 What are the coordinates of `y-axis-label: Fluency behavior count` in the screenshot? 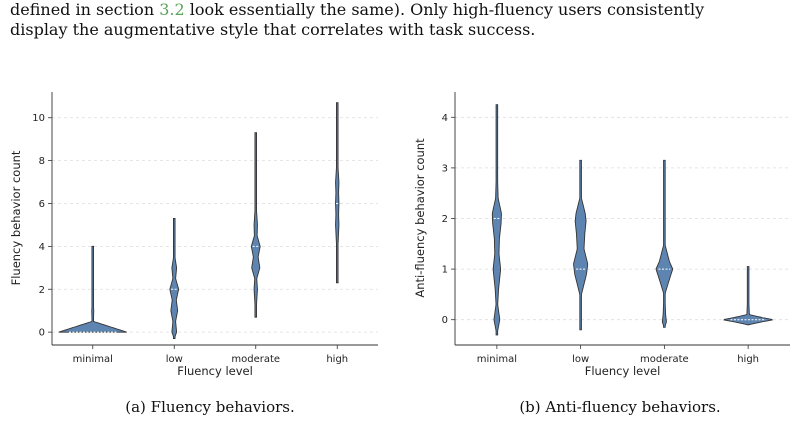 It's located at (16, 217).